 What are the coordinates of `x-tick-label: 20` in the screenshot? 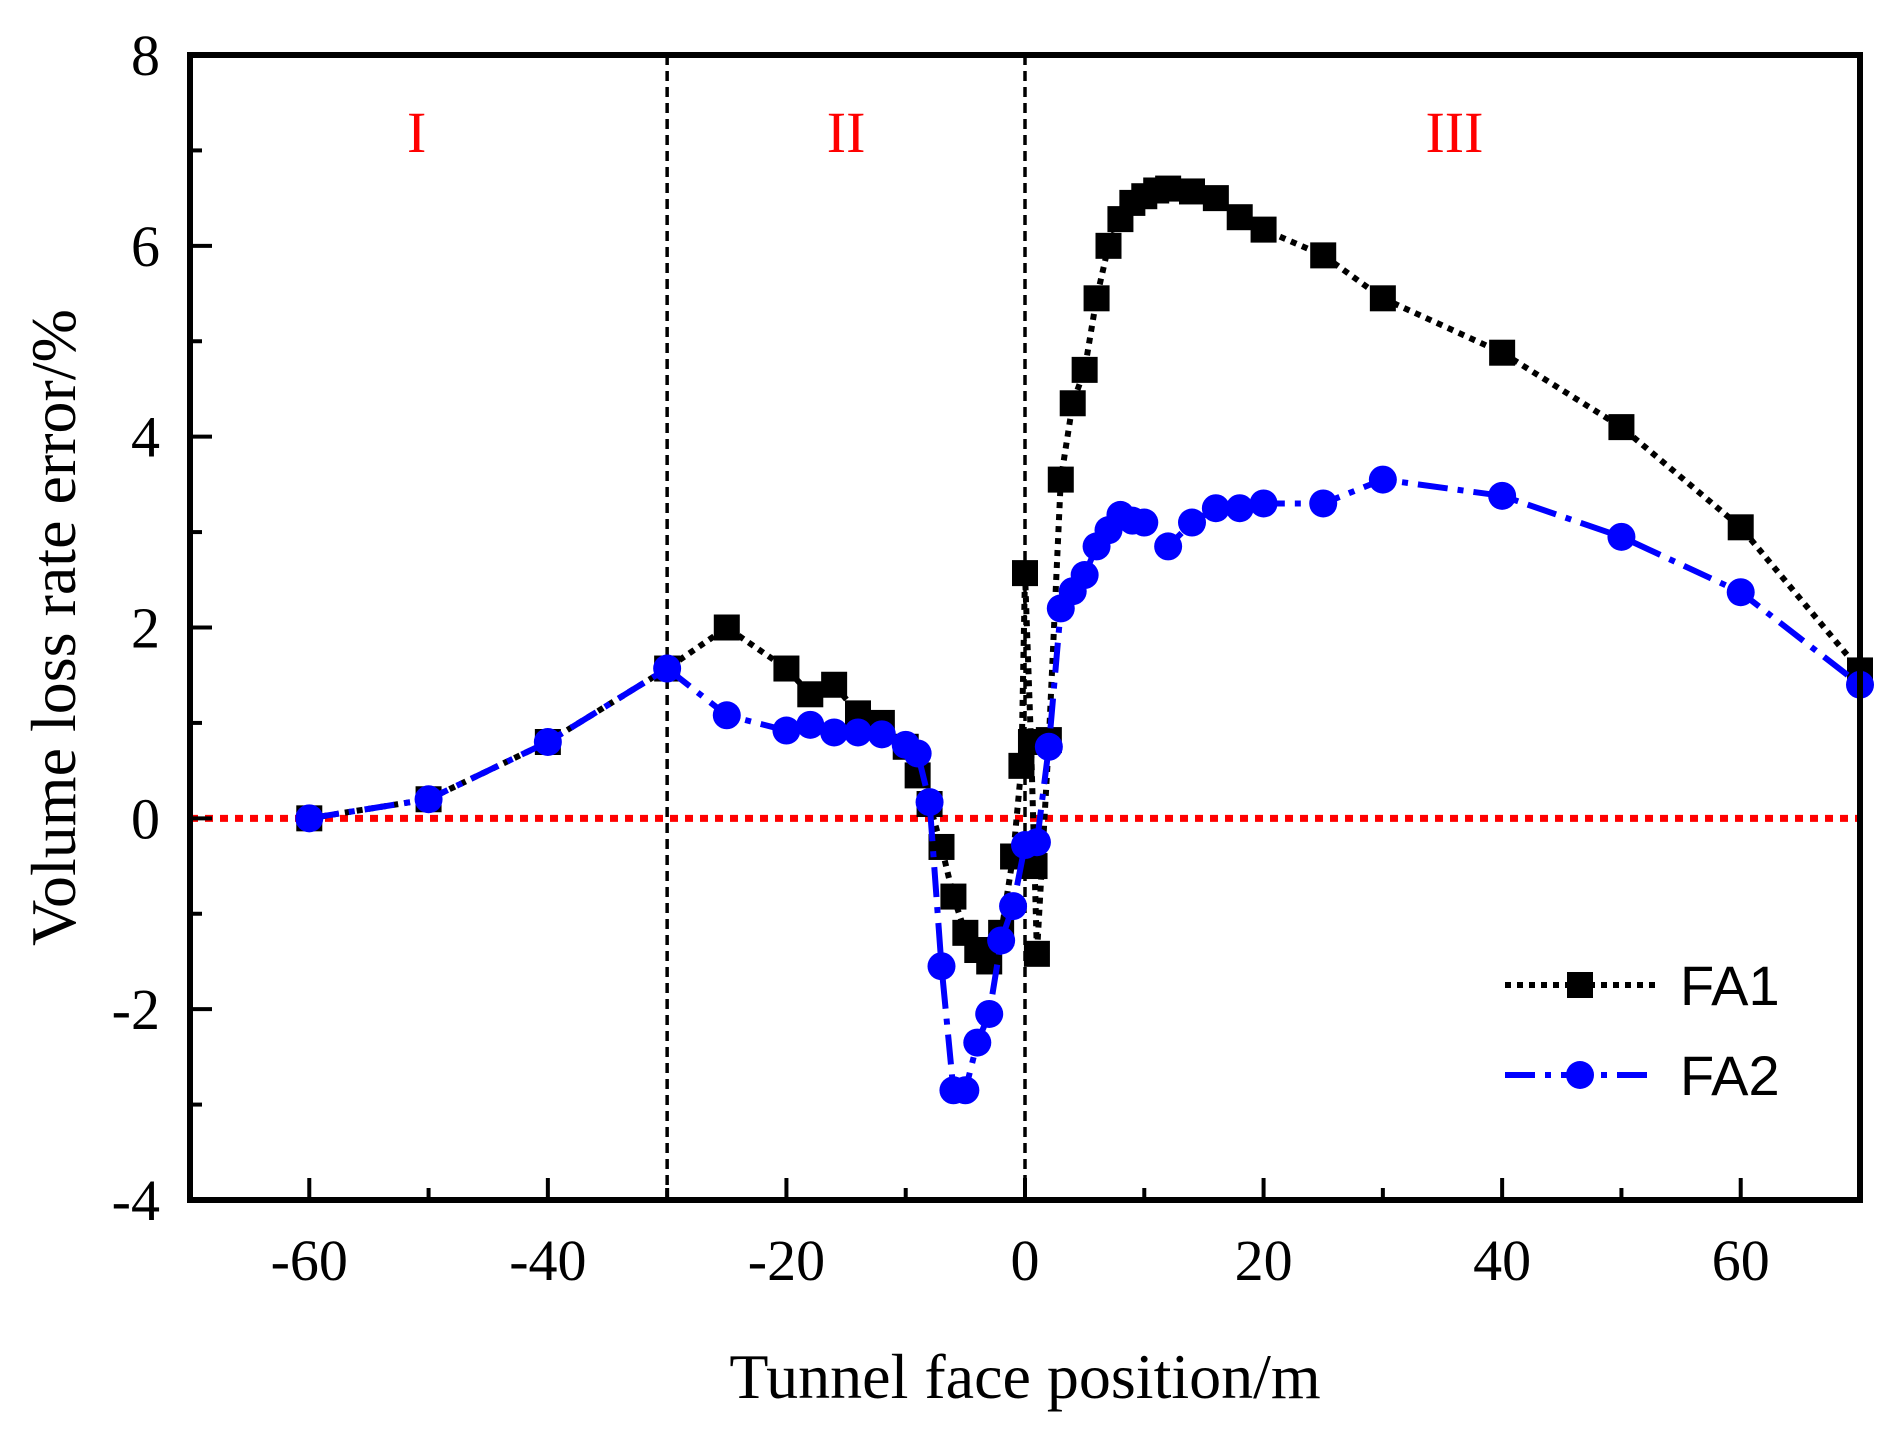 It's located at (1264, 1260).